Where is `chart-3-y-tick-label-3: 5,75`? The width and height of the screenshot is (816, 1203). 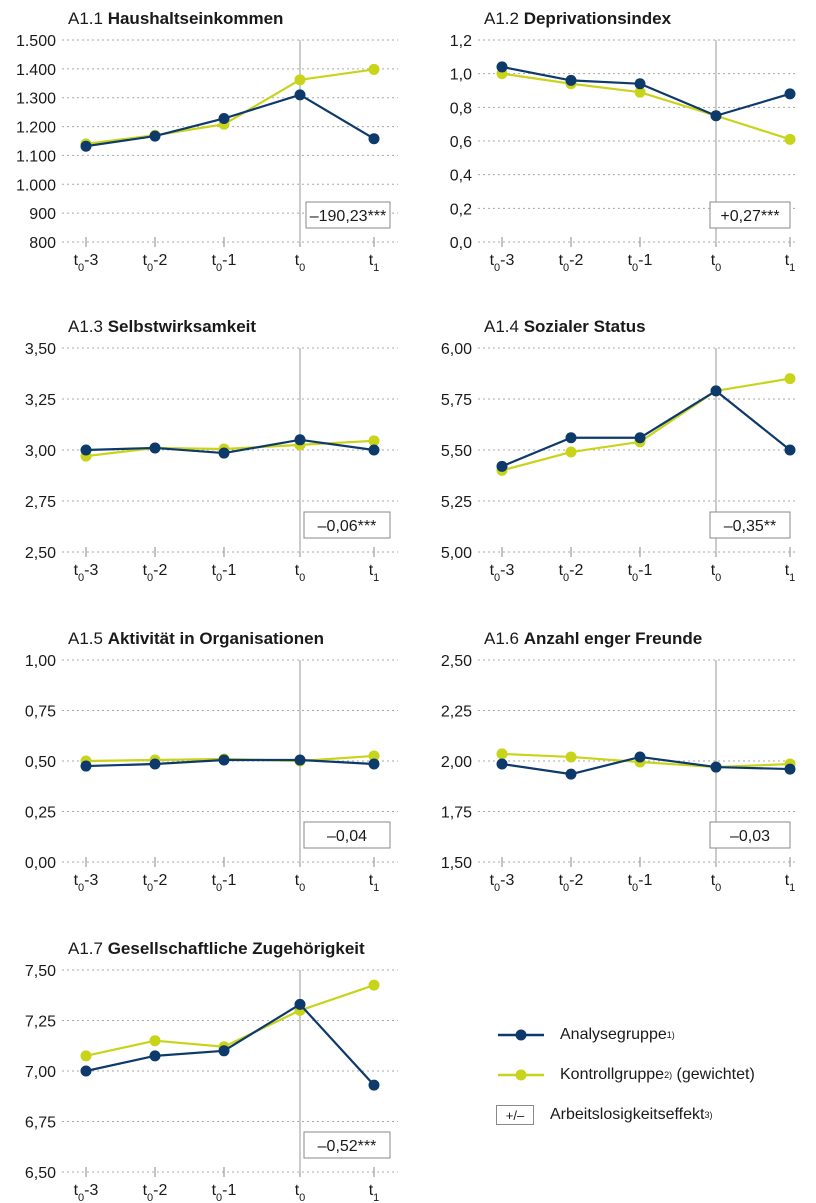
chart-3-y-tick-label-3: 5,75 is located at coordinates (456, 400).